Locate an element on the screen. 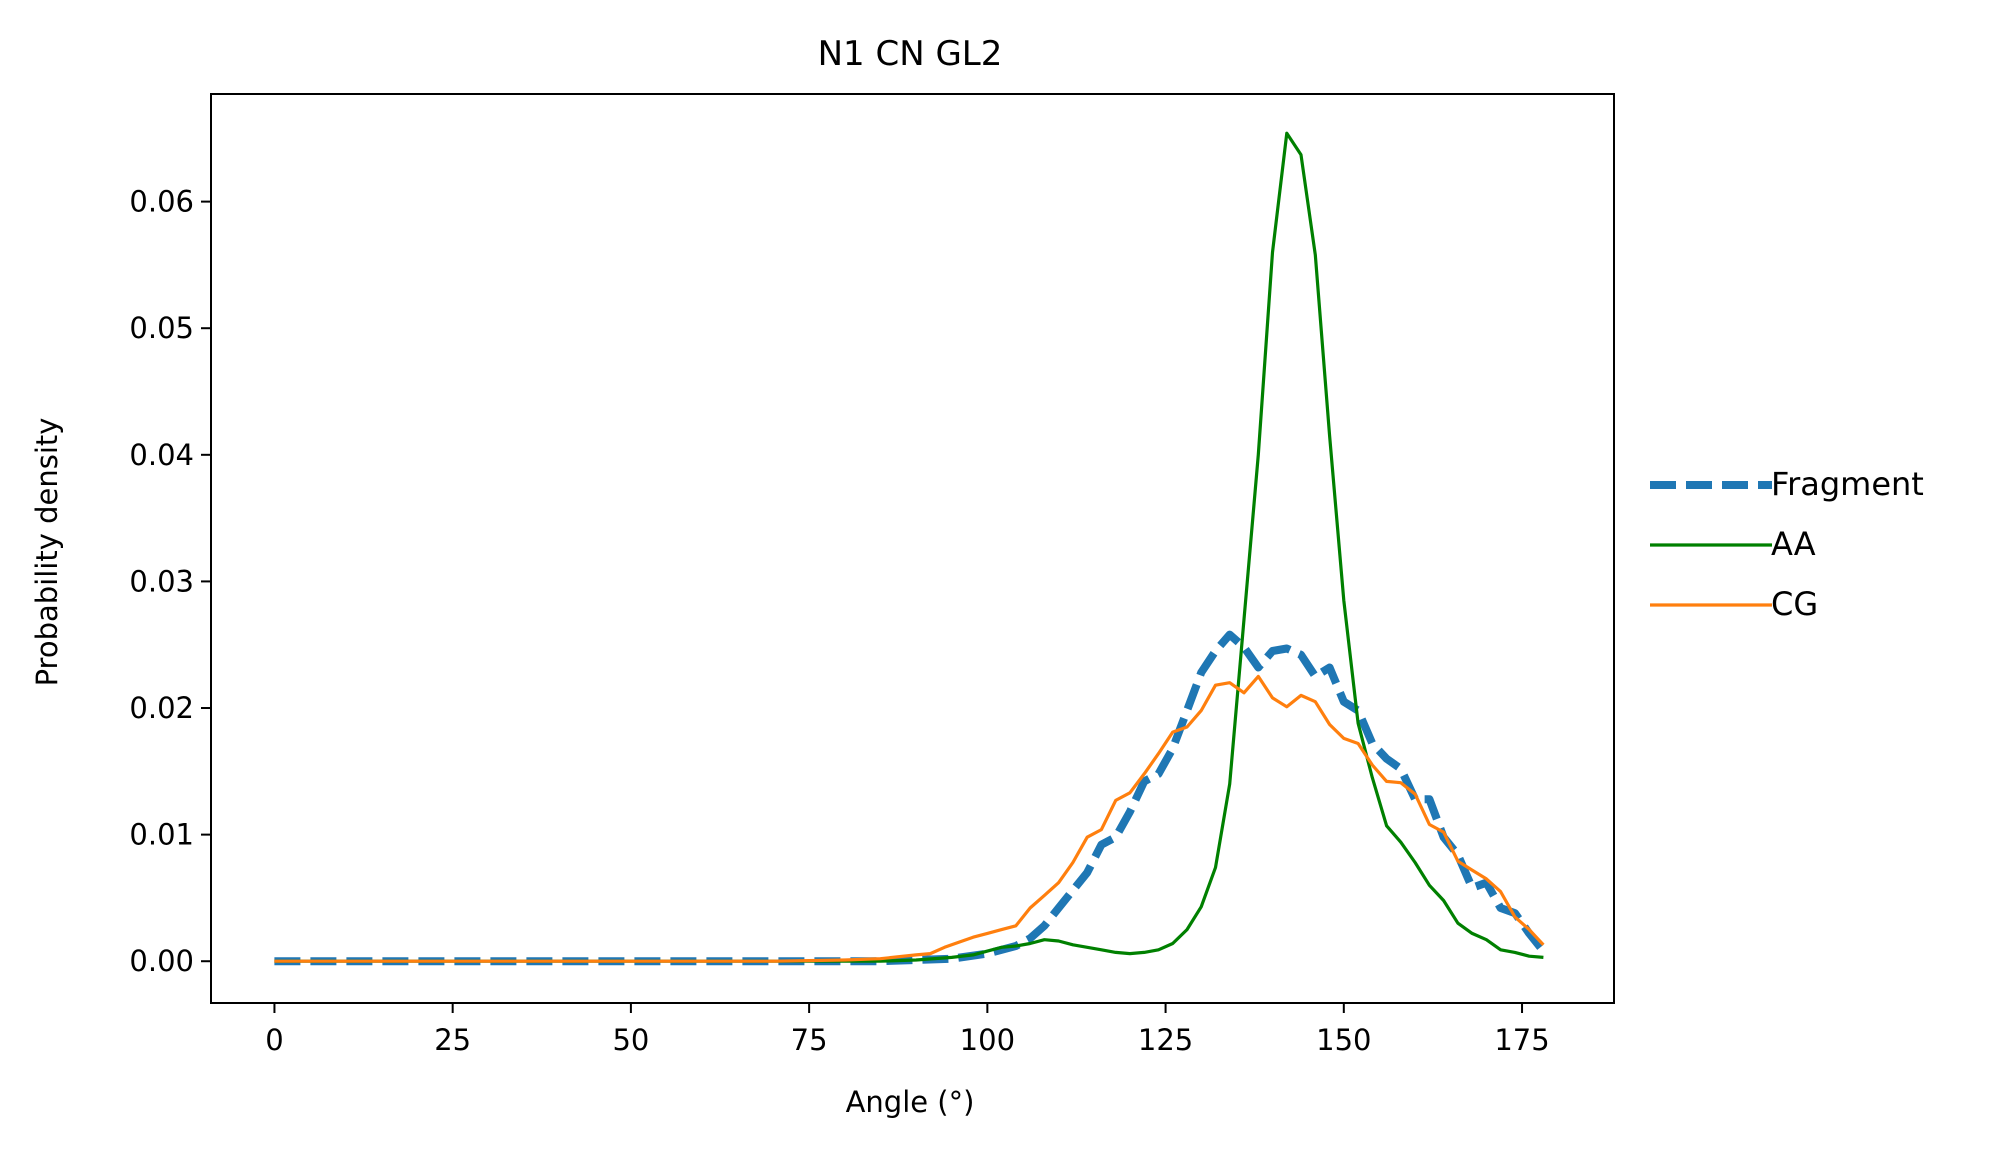 This screenshot has height=1154, width=2003. y-tick-label: 0.04 is located at coordinates (161, 455).